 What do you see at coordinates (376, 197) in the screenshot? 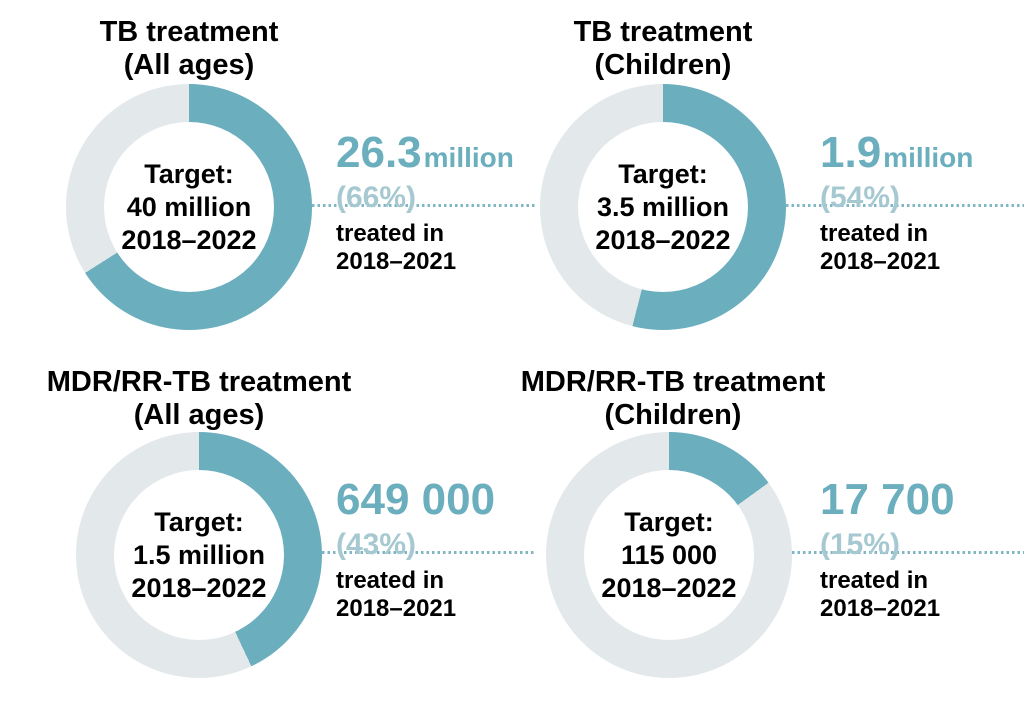
I see `treated-percent: (66%)` at bounding box center [376, 197].